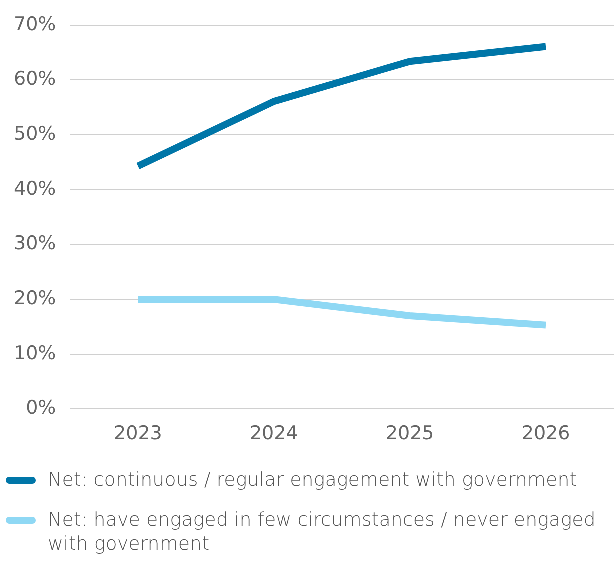 The width and height of the screenshot is (614, 573). Describe the element at coordinates (410, 433) in the screenshot. I see `x-tick-label: 2025` at that location.